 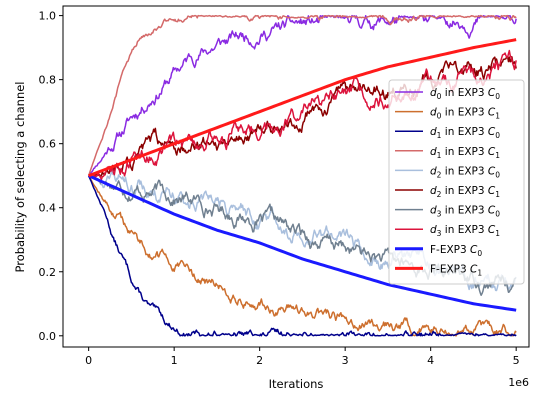 What do you see at coordinates (259, 360) in the screenshot?
I see `x-tick-label: 2` at bounding box center [259, 360].